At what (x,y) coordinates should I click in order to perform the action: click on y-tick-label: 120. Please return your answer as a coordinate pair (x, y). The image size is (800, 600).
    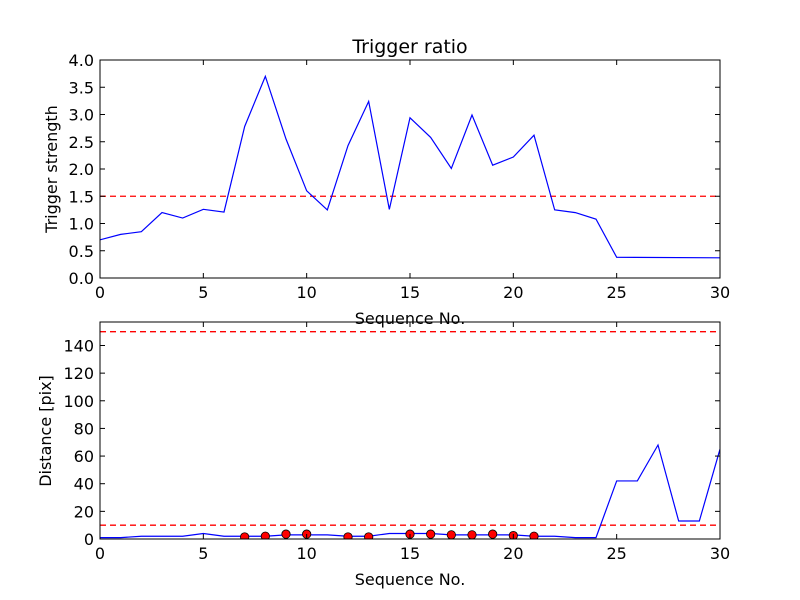
    Looking at the image, I should click on (78, 373).